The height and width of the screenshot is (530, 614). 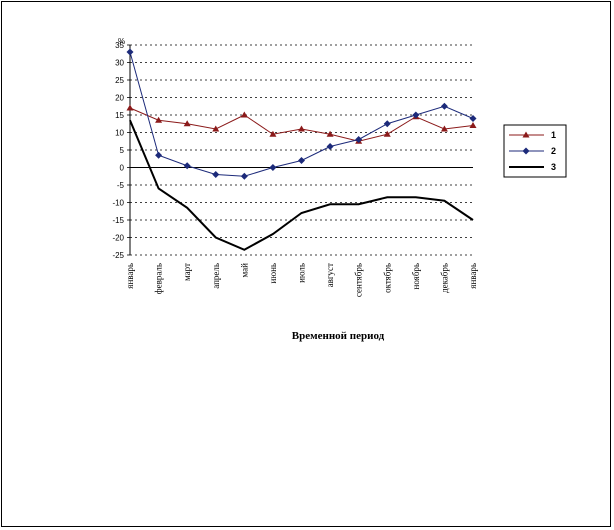 What do you see at coordinates (122, 168) in the screenshot?
I see `y-tick-label: 0` at bounding box center [122, 168].